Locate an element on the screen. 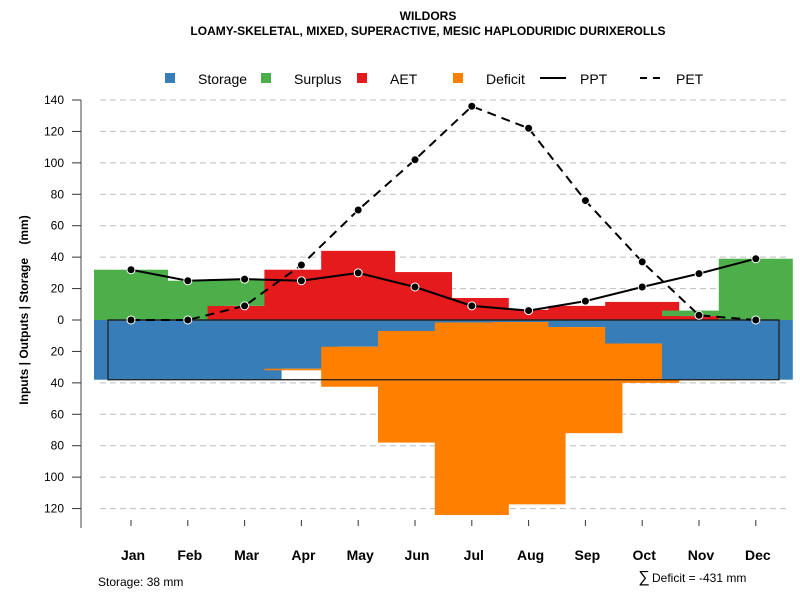 This screenshot has height=600, width=800. legend-item-ppt: PPT is located at coordinates (574, 79).